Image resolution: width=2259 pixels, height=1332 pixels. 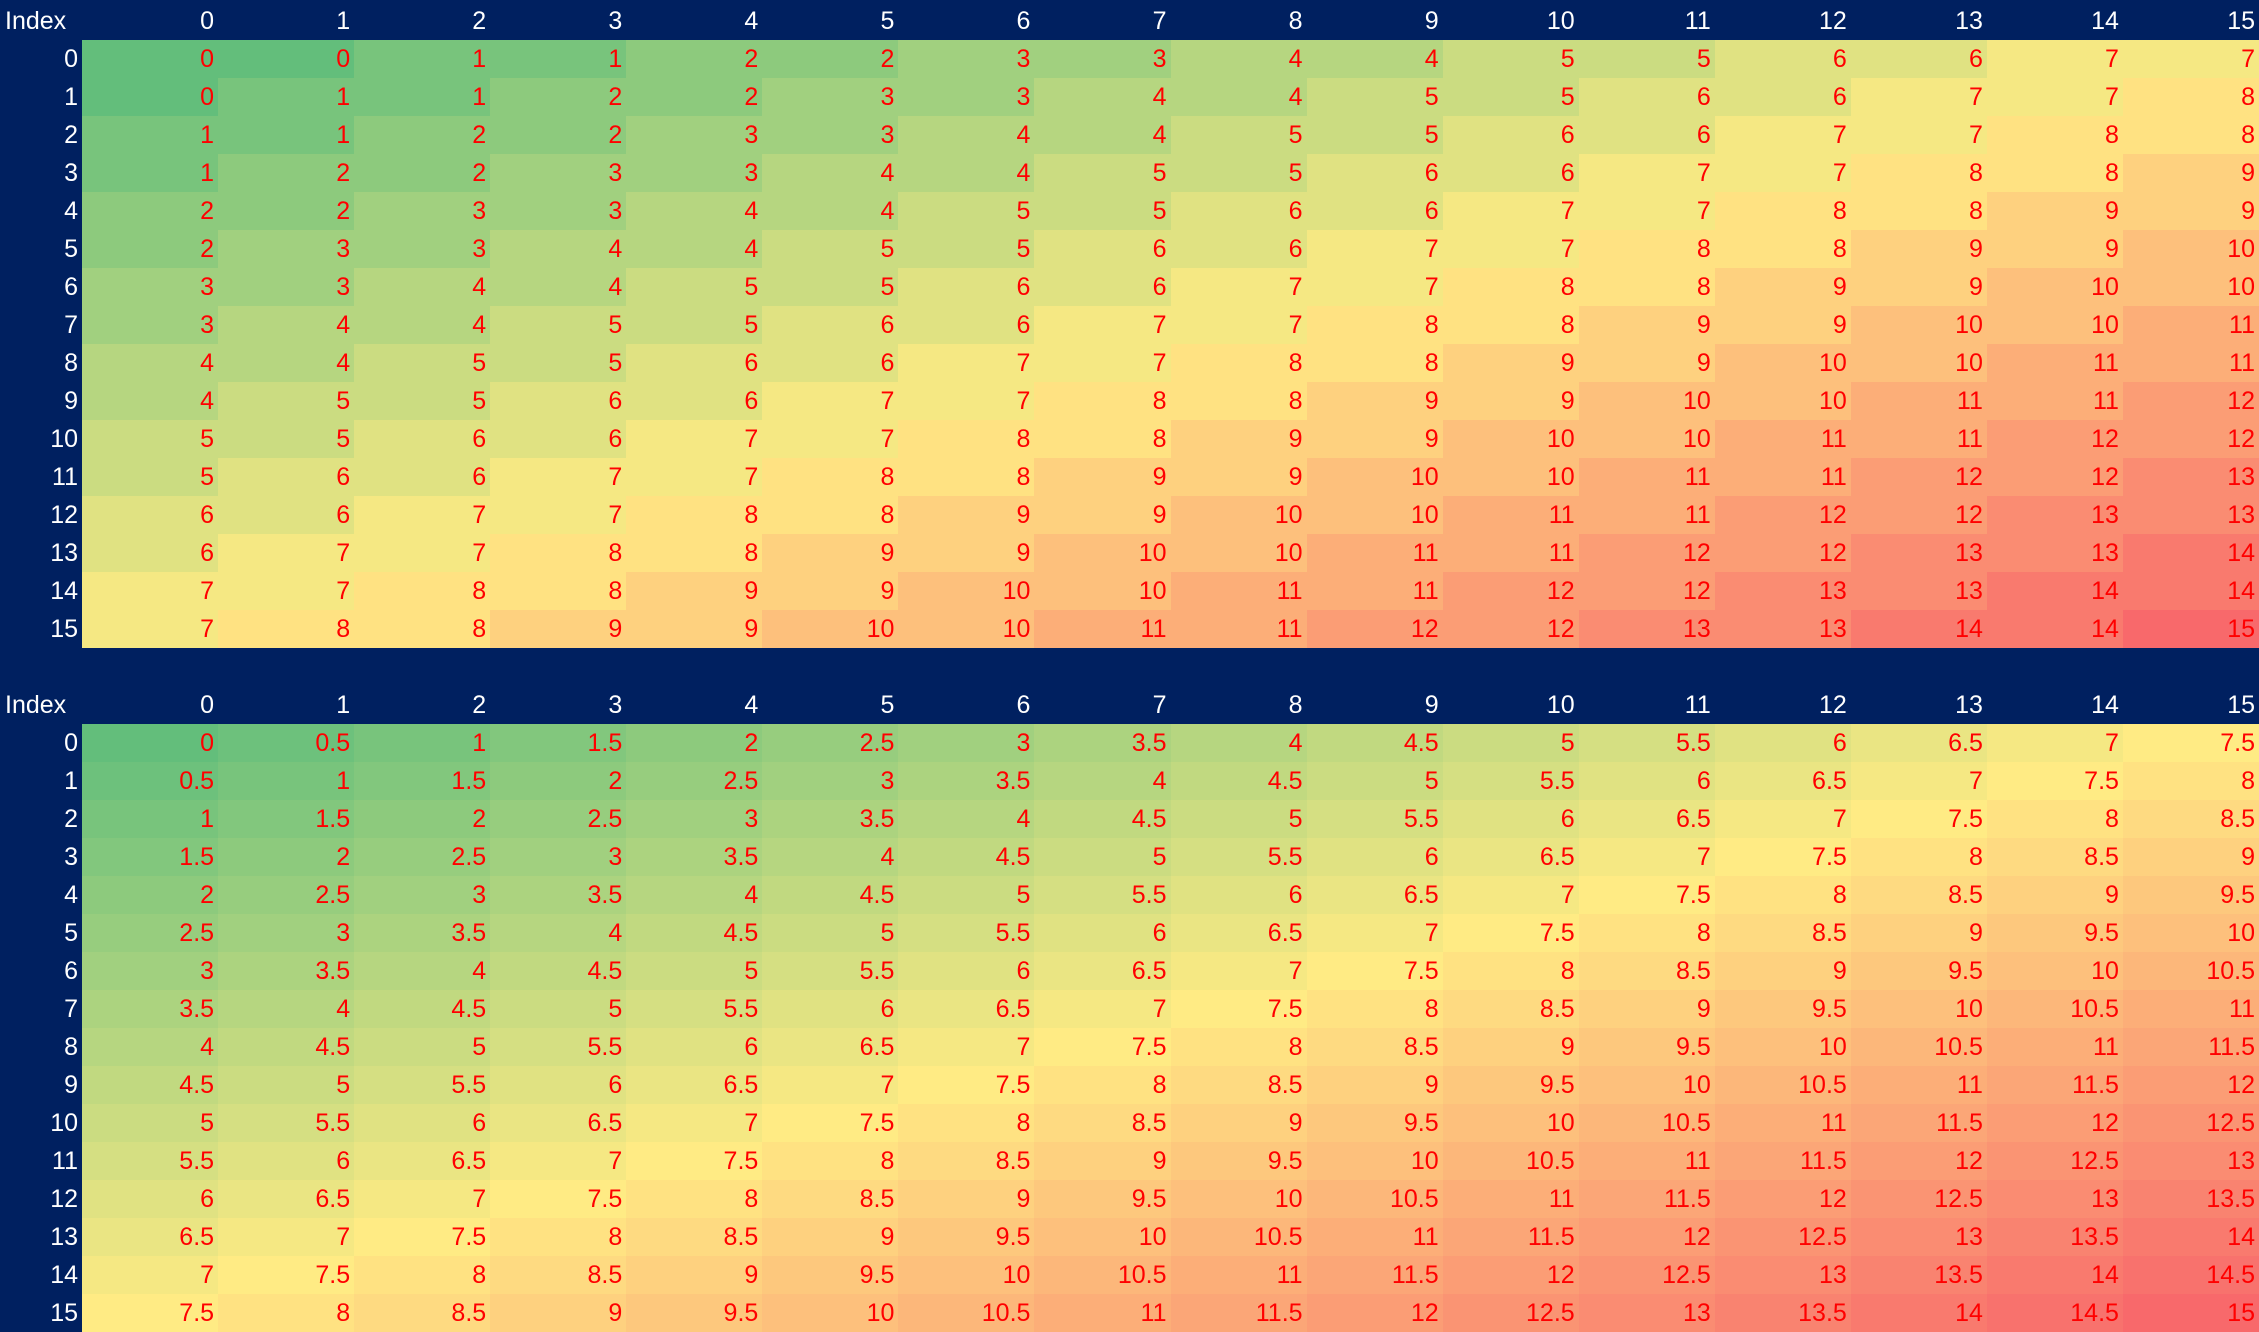 I want to click on column-header: 2, so click(x=479, y=21).